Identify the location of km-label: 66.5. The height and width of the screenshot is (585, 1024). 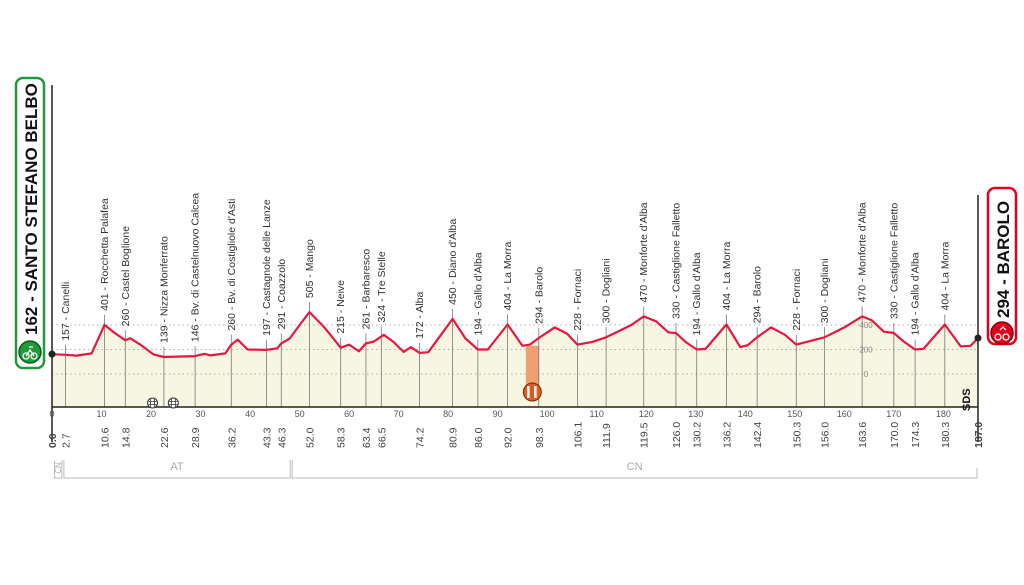
(382, 437).